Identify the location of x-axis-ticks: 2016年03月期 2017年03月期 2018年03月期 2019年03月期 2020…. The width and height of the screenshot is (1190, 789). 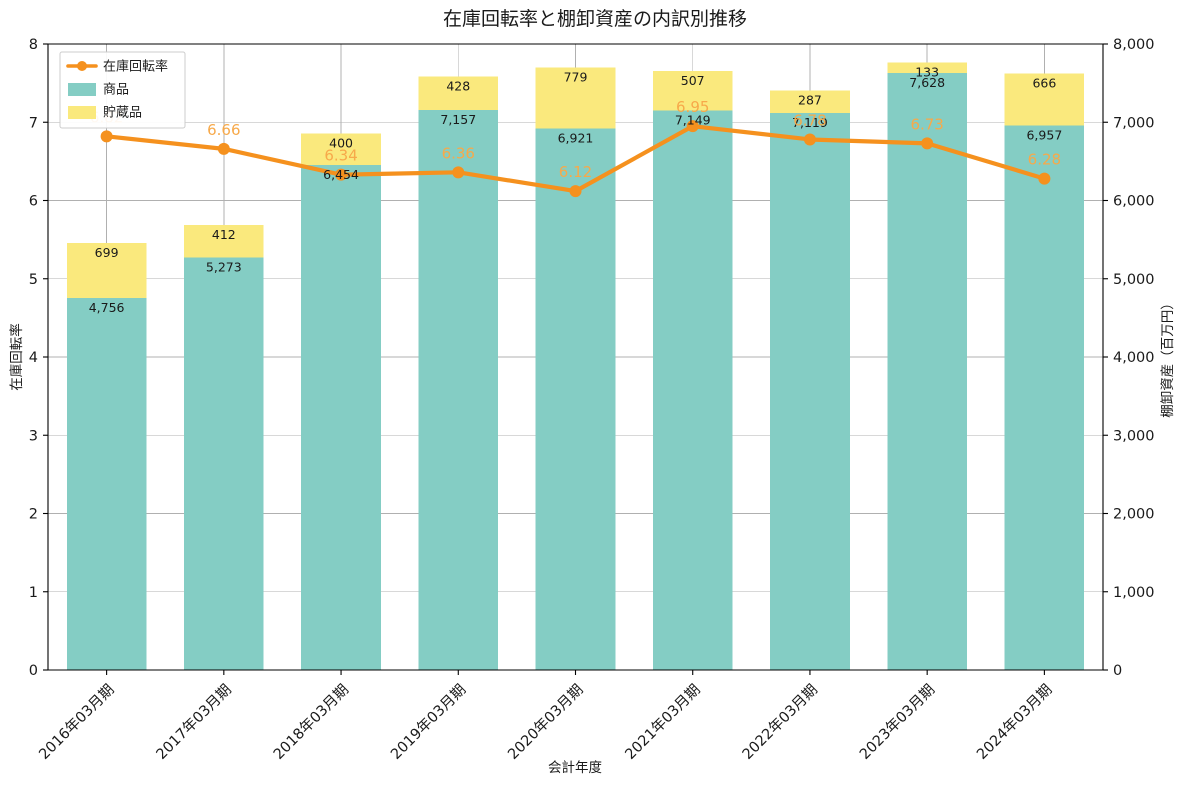
(545, 716).